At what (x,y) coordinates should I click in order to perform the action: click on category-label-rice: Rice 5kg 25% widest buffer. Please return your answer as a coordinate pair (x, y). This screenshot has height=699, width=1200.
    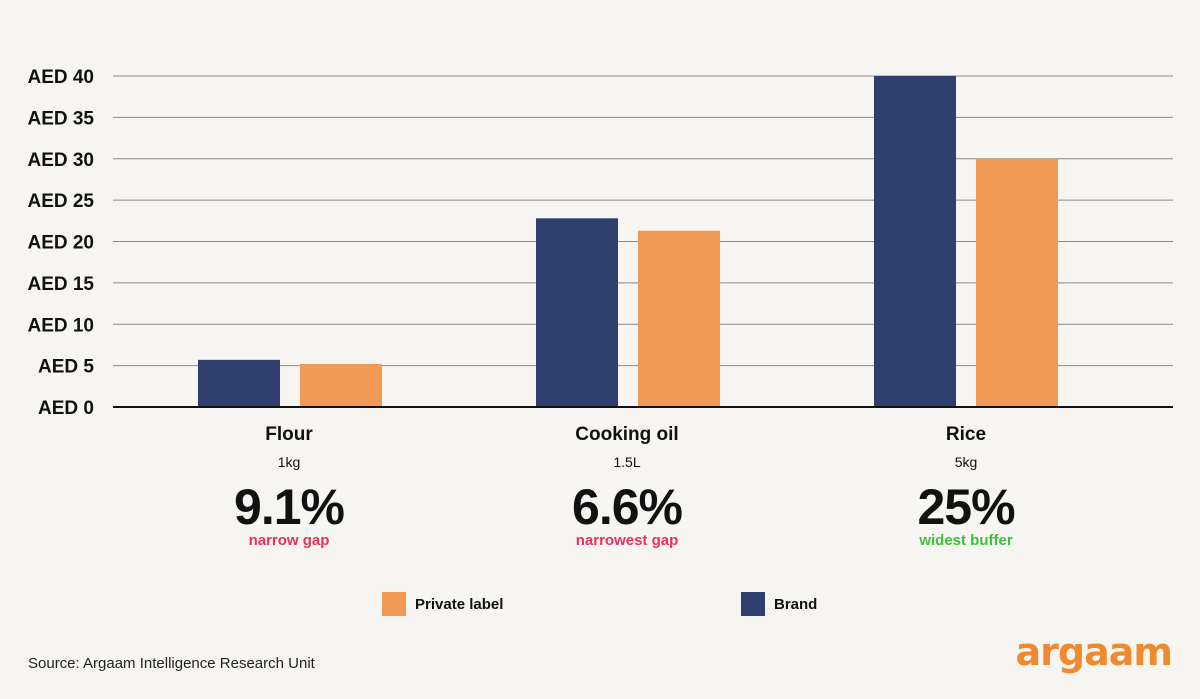
    Looking at the image, I should click on (966, 486).